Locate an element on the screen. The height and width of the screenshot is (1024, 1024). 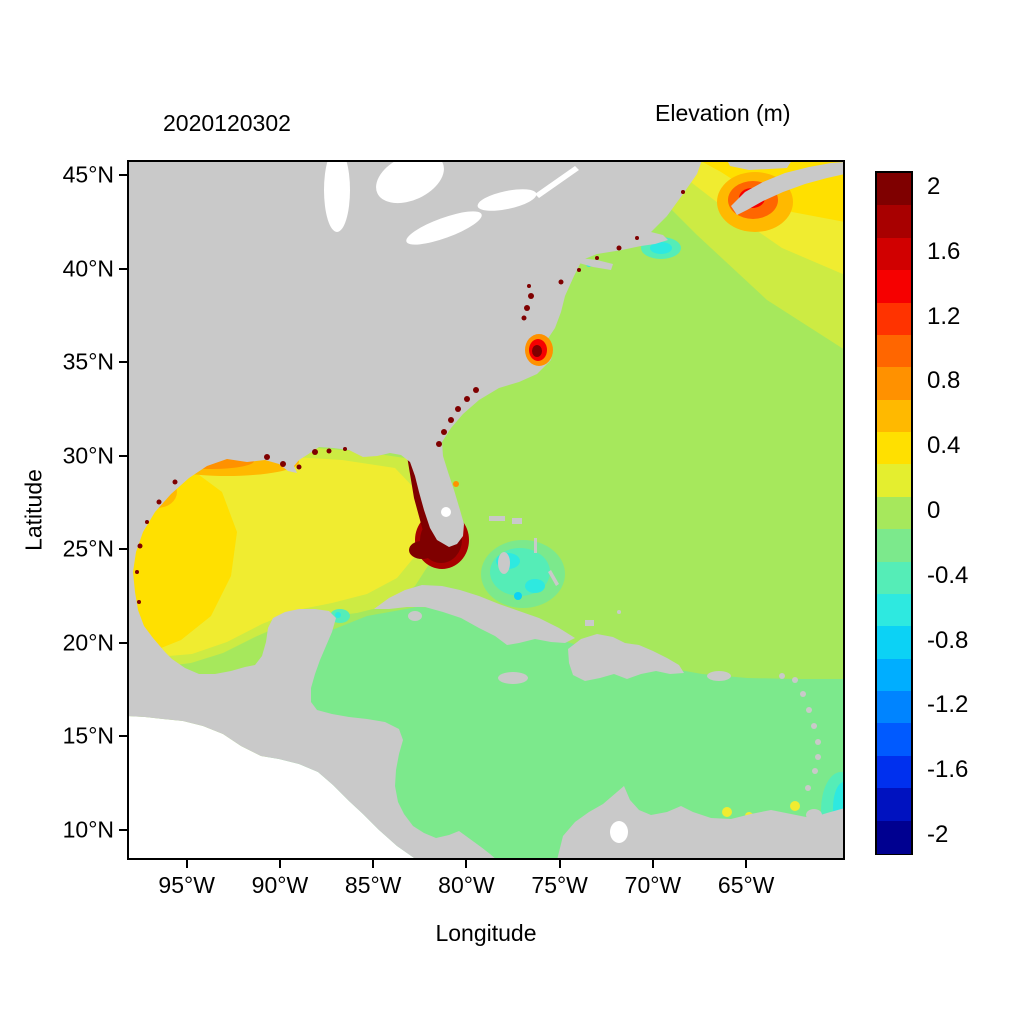
x-tick-label: 75°W is located at coordinates (559, 885).